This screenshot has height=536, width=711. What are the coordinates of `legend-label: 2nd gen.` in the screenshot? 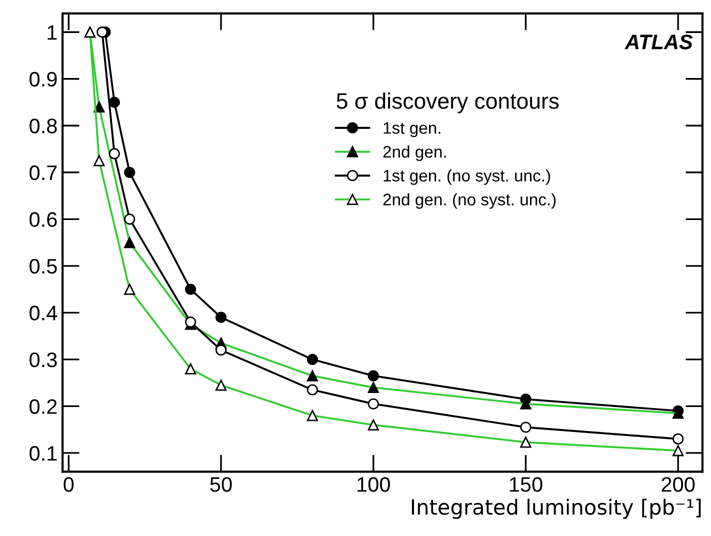 It's located at (414, 153).